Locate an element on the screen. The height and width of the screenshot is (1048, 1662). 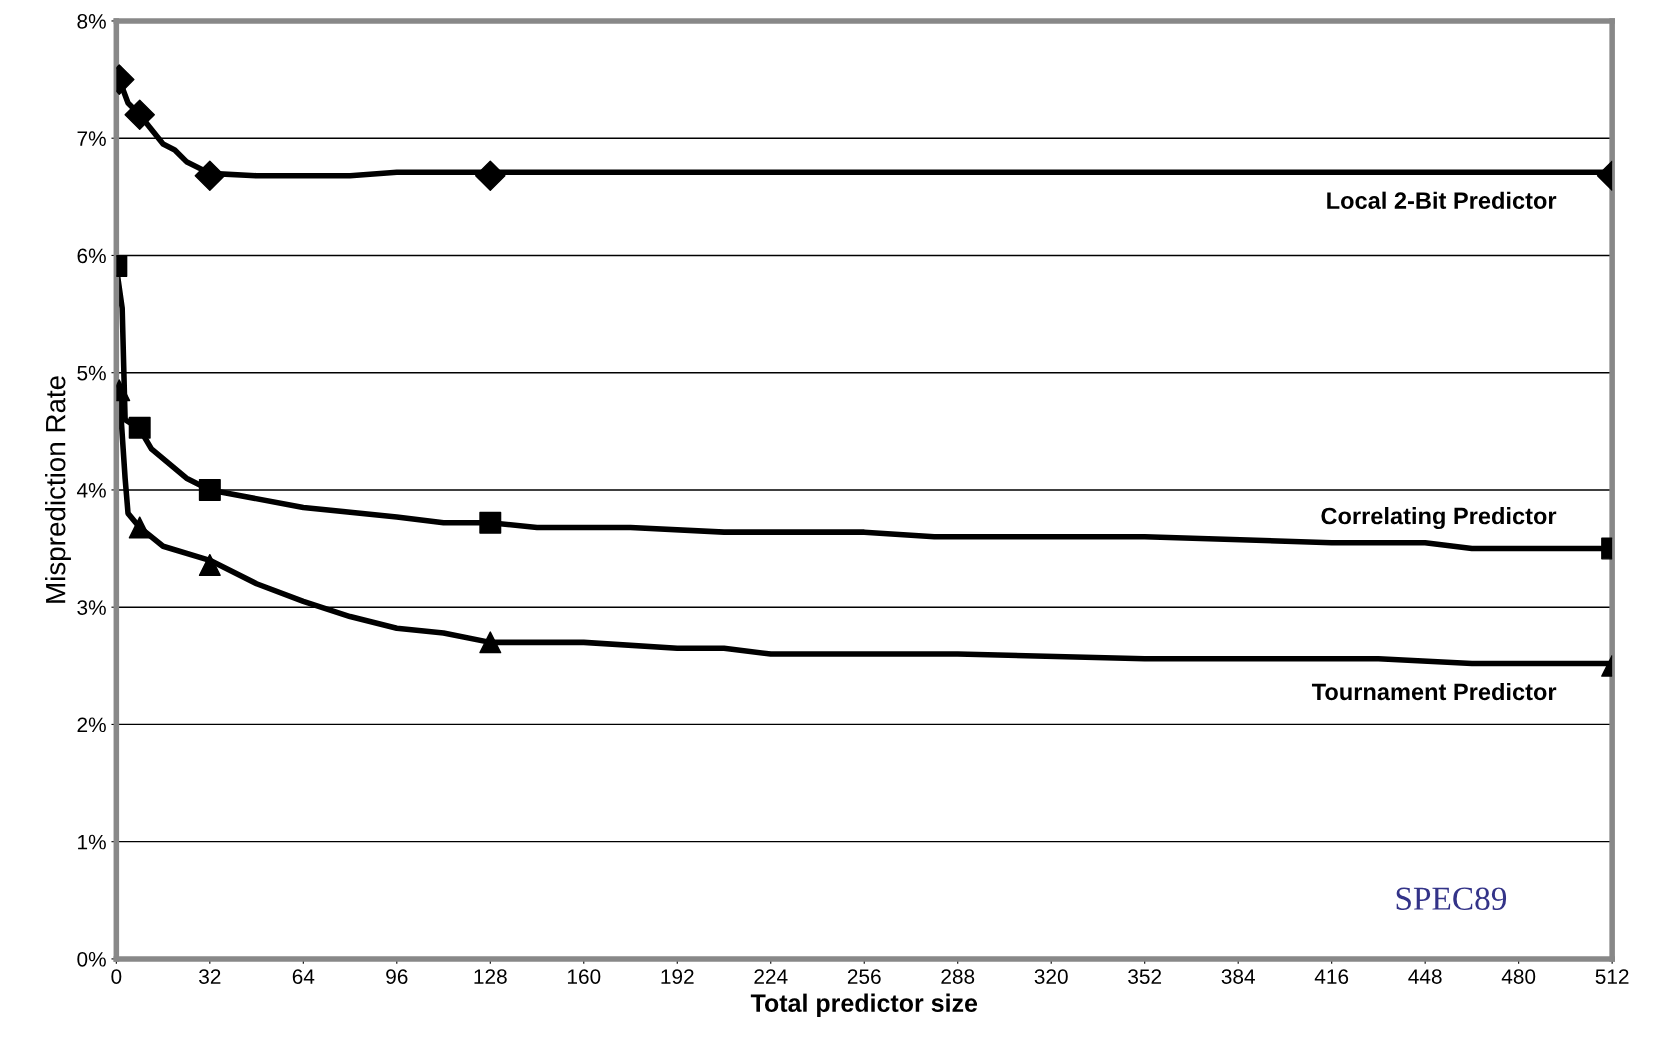
y-tick-label: 5% is located at coordinates (91, 373).